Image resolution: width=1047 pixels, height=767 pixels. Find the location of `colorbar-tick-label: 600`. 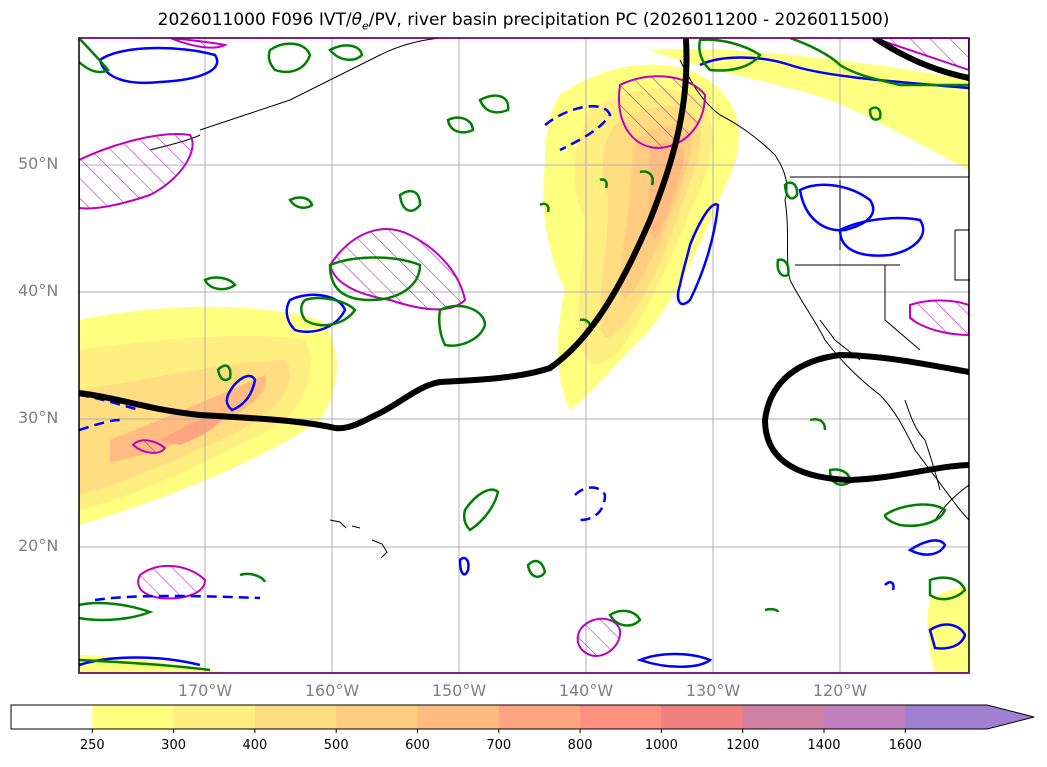

colorbar-tick-label: 600 is located at coordinates (417, 745).